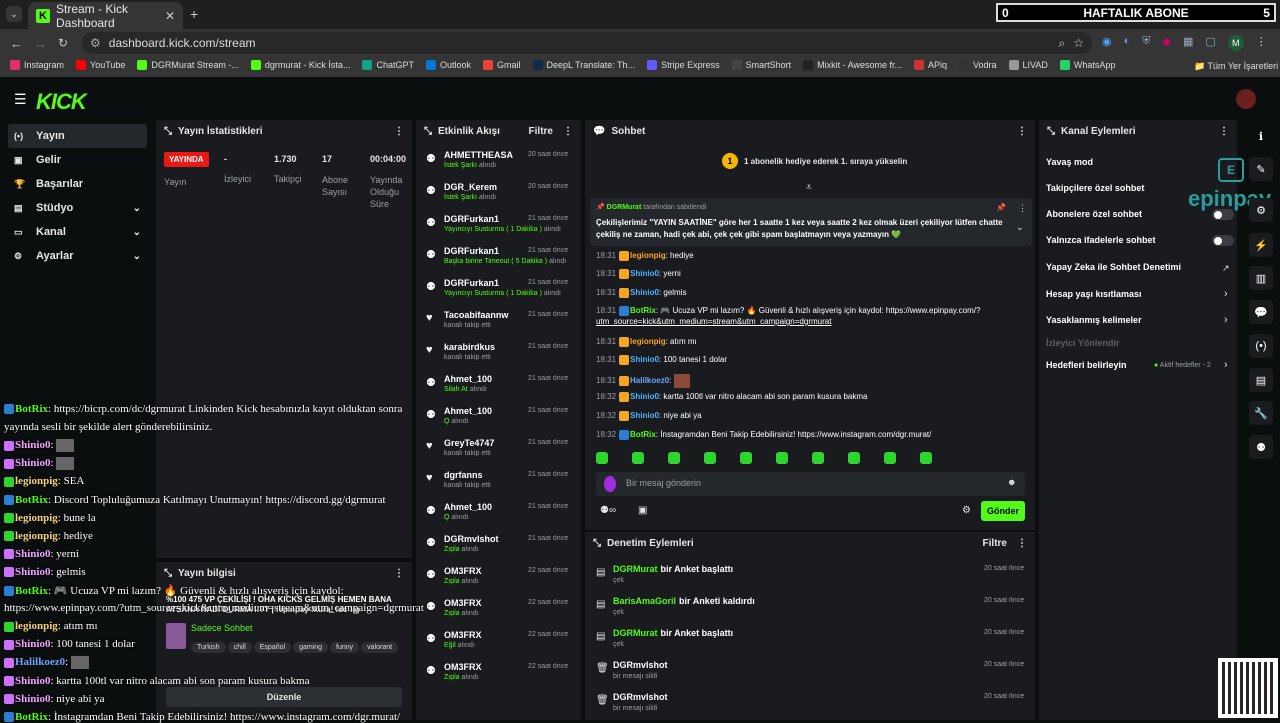 The image size is (1280, 723). Describe the element at coordinates (540, 131) in the screenshot. I see `feed-filter-button: Filtre` at that location.